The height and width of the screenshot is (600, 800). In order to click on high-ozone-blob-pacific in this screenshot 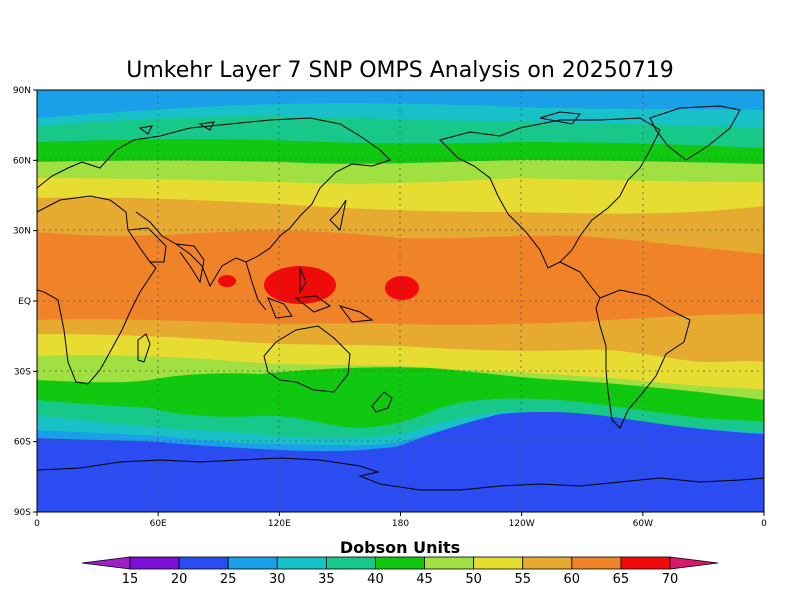, I will do `click(402, 288)`.